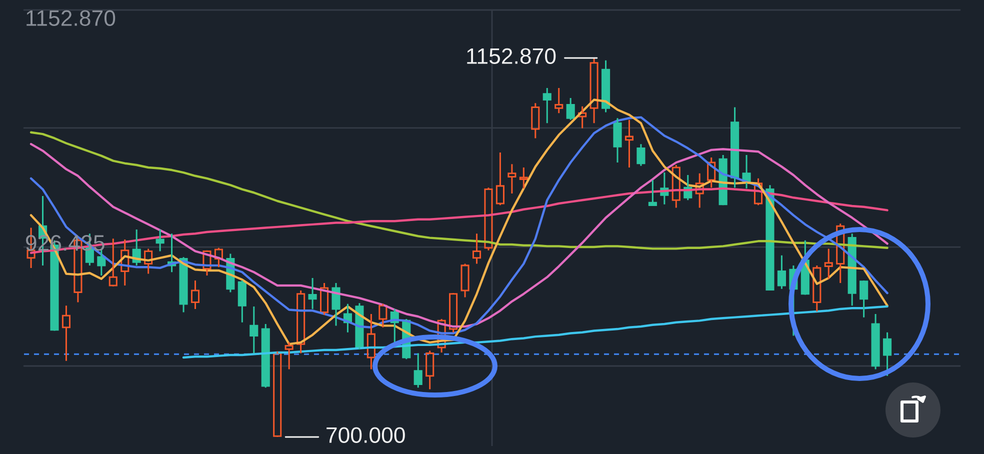 Image resolution: width=984 pixels, height=454 pixels. I want to click on annotation: 1152.870, so click(511, 56).